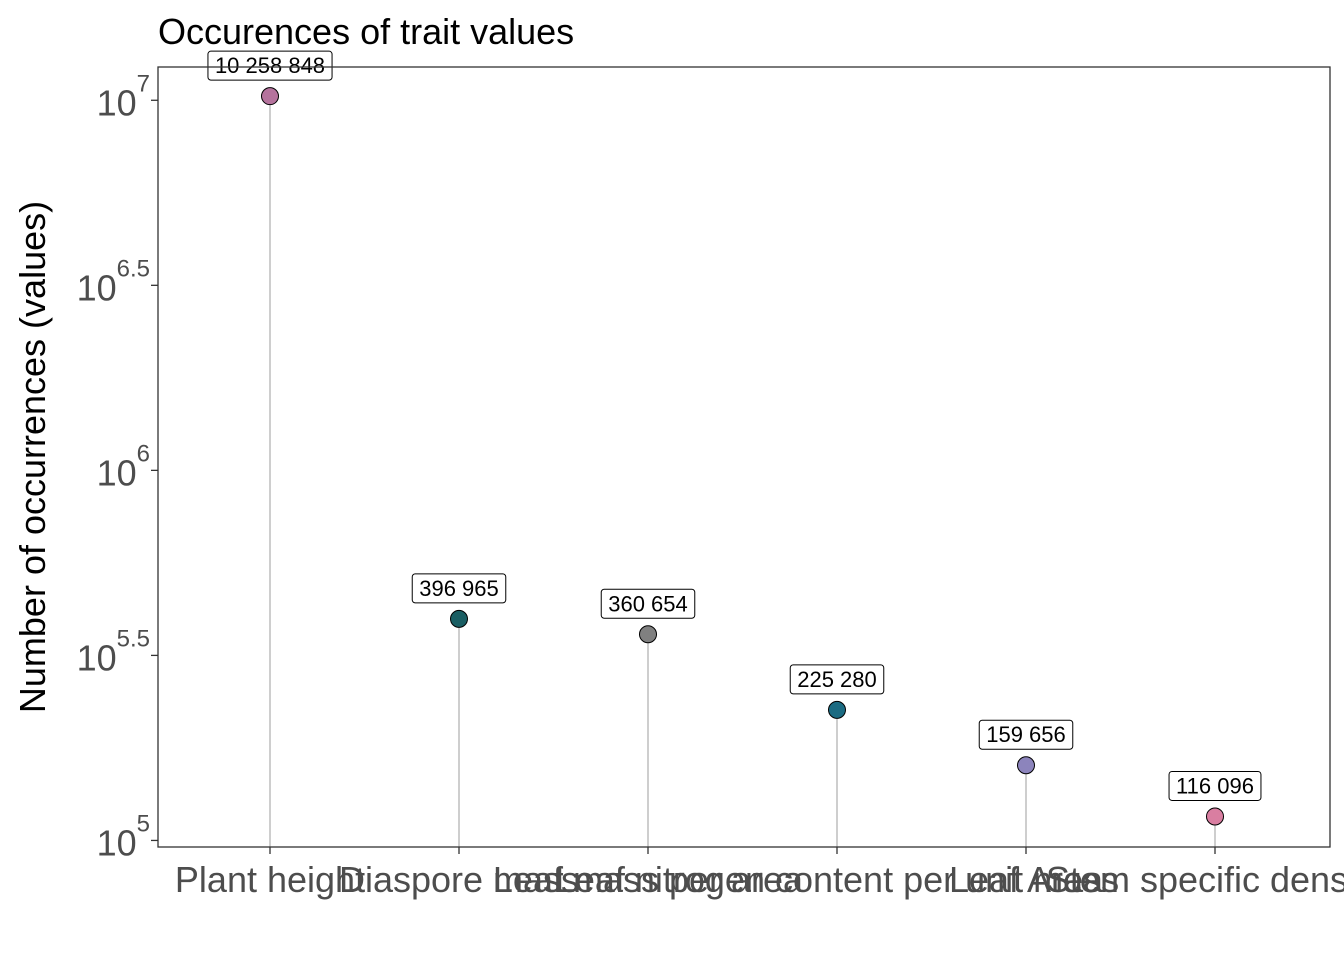 The width and height of the screenshot is (1344, 965). I want to click on data-label: 396 965, so click(459, 588).